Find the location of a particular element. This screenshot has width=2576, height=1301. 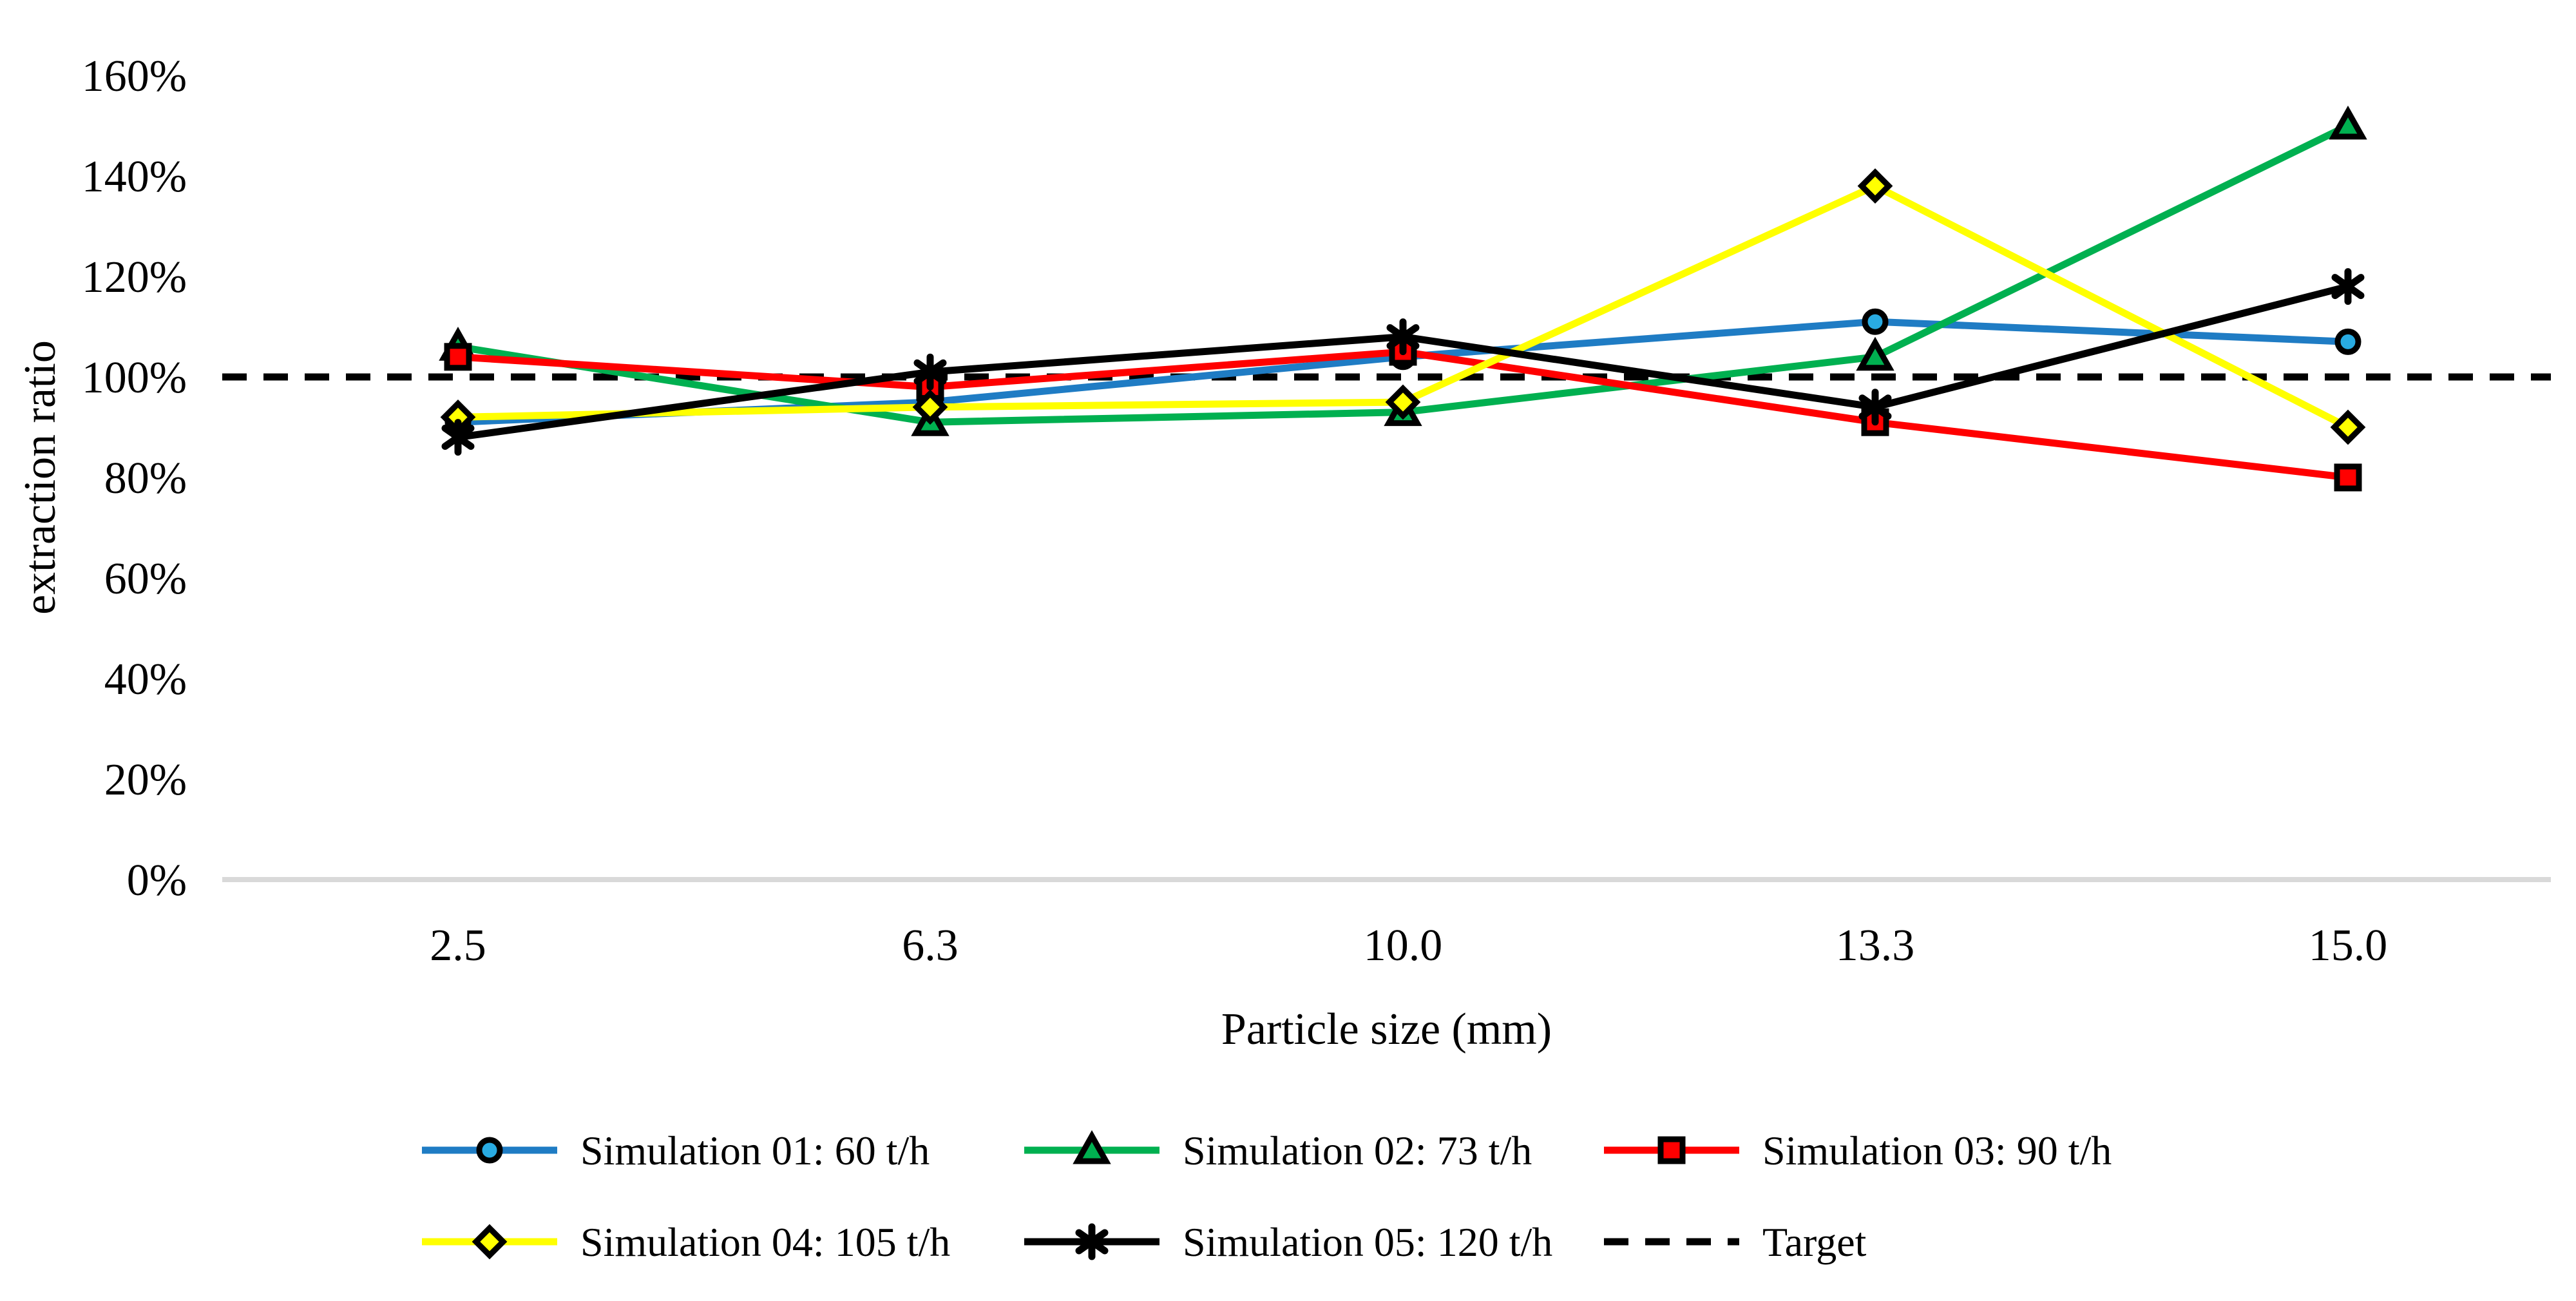

x-axis-title: Particle size (mm) is located at coordinates (1386, 1029).